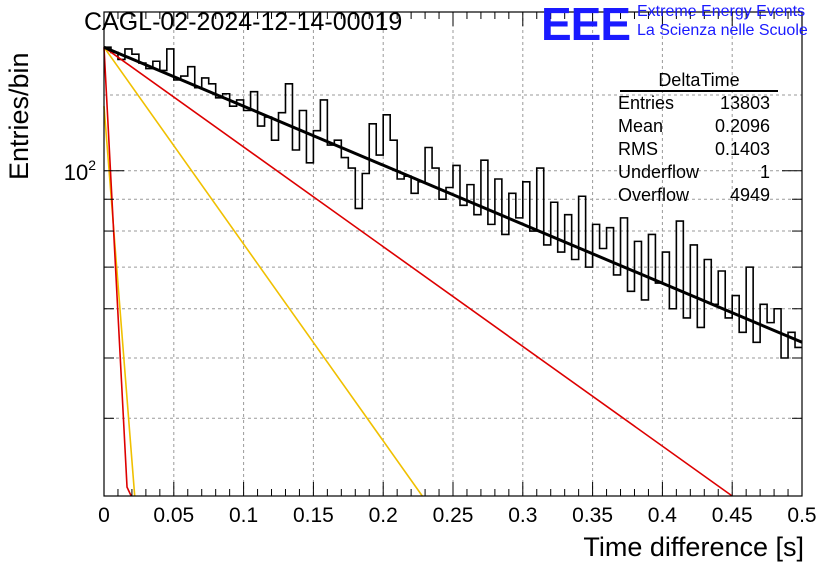 This screenshot has width=836, height=572. Describe the element at coordinates (742, 149) in the screenshot. I see `stats-value: 0.1403` at that location.